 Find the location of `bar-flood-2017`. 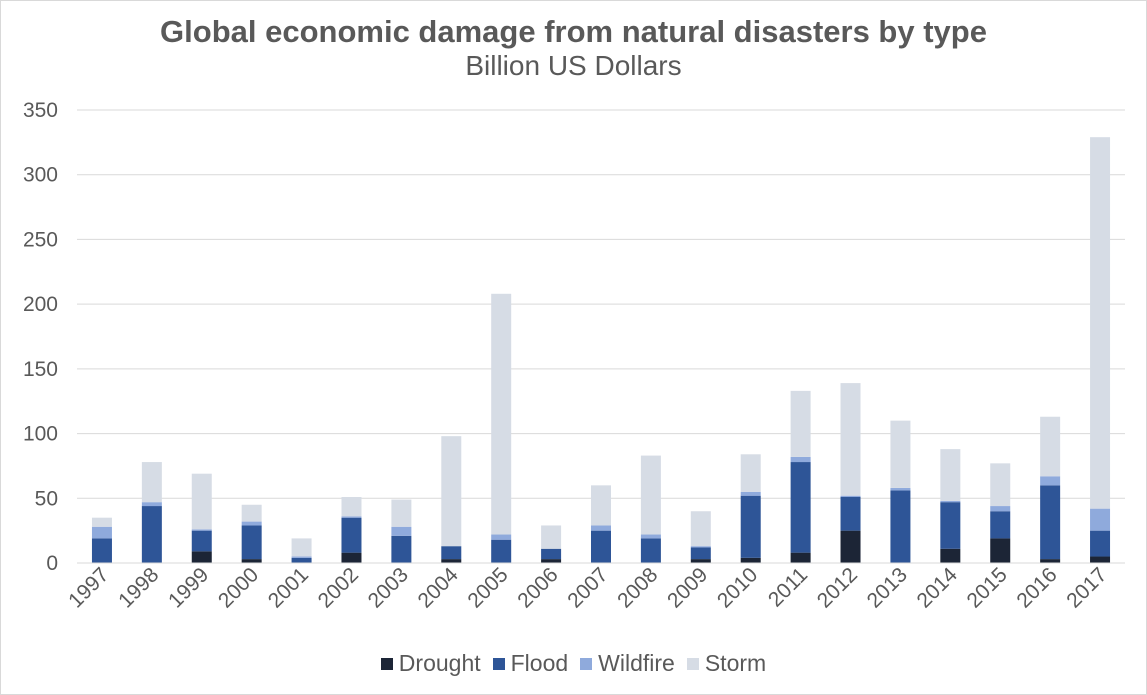

bar-flood-2017 is located at coordinates (1100, 543).